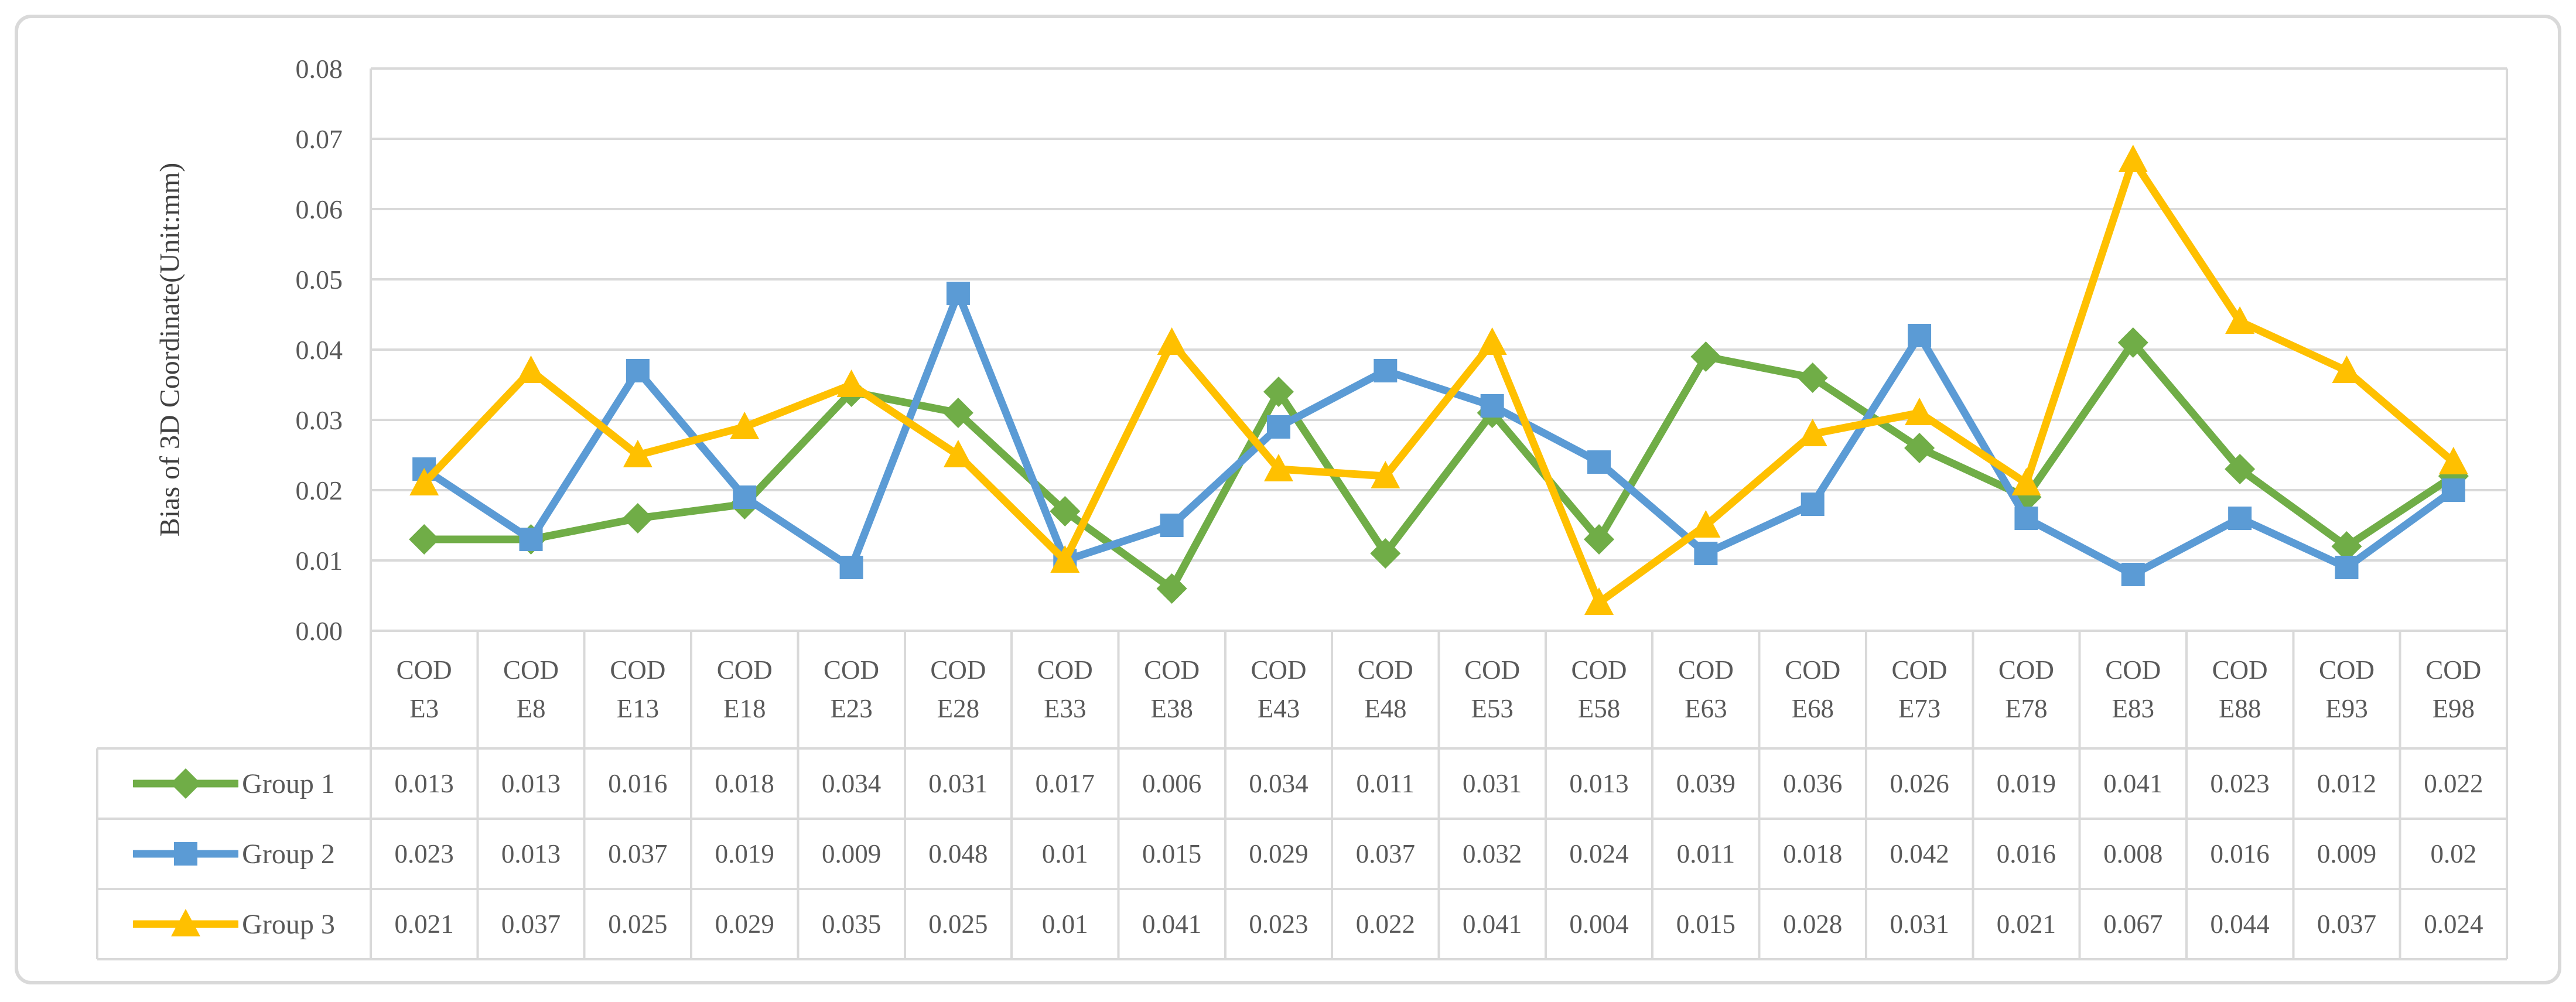  I want to click on legend-item-group-3: Group 3, so click(234, 924).